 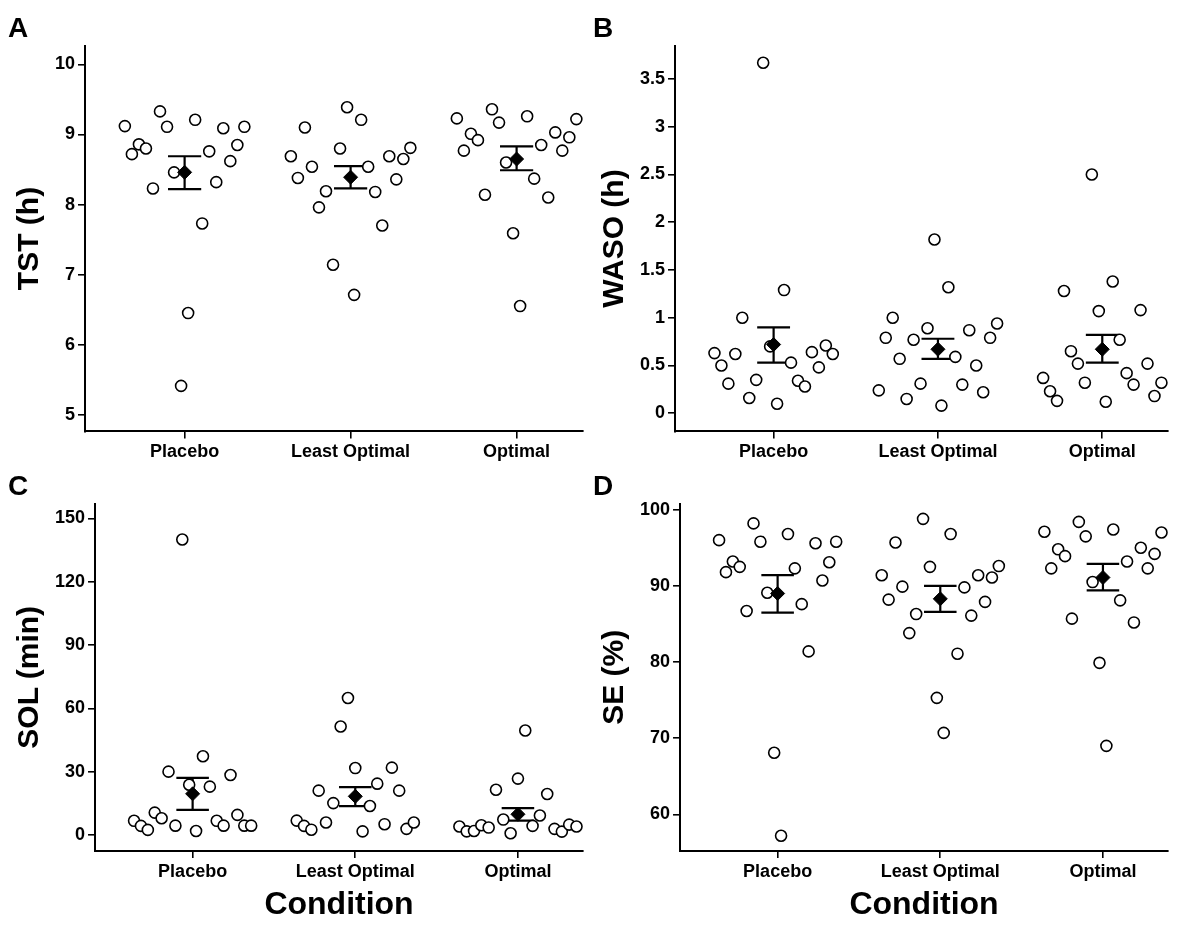 I want to click on y-tick-label: 30, so click(x=75, y=770).